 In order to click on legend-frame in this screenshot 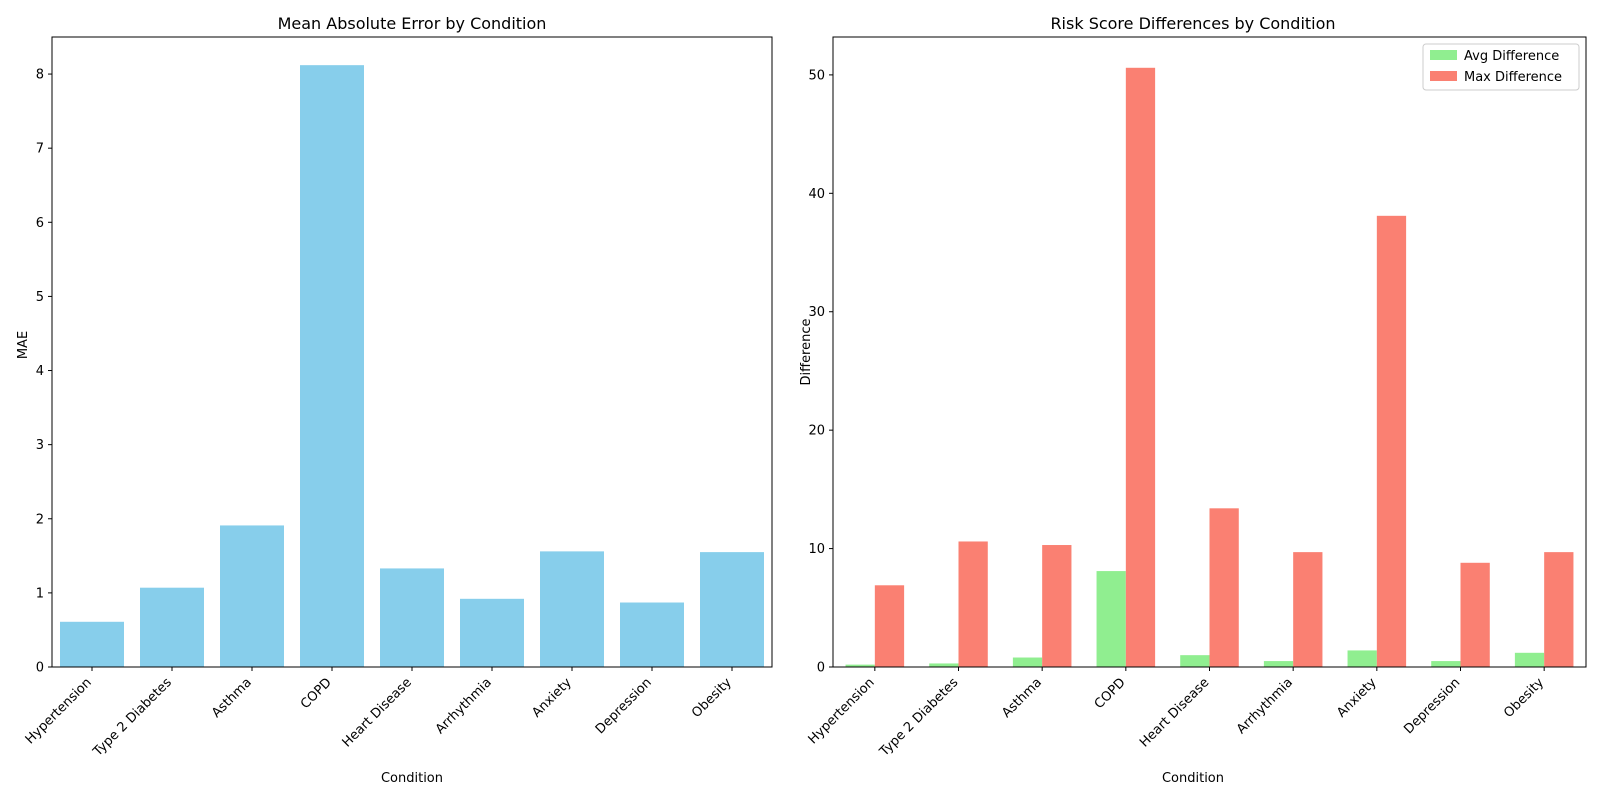, I will do `click(1501, 67)`.